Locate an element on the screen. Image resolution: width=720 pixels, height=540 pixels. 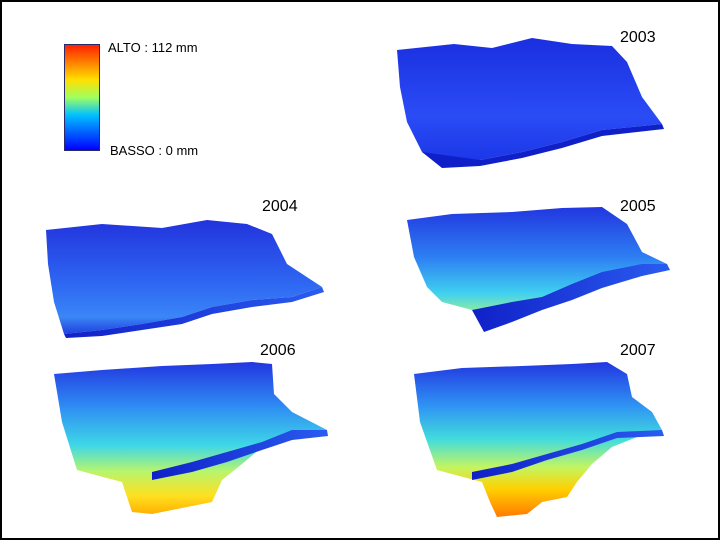
year-label-2003: 2003 is located at coordinates (638, 37).